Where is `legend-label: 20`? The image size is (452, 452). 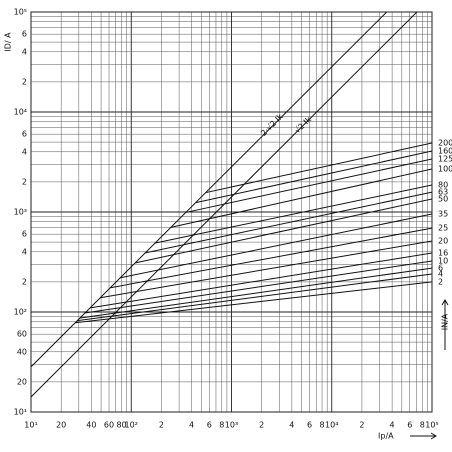
legend-label: 20 is located at coordinates (443, 240).